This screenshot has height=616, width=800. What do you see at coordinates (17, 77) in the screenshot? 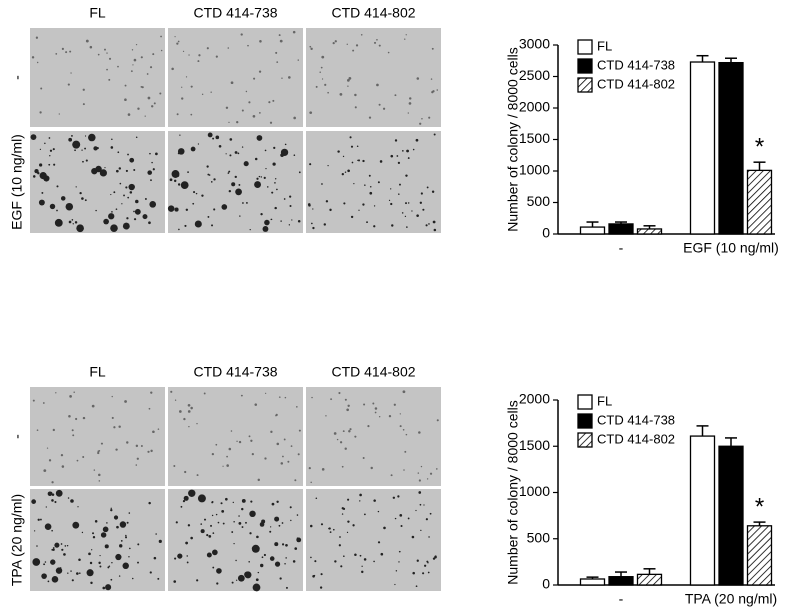
I see `row-label: -` at bounding box center [17, 77].